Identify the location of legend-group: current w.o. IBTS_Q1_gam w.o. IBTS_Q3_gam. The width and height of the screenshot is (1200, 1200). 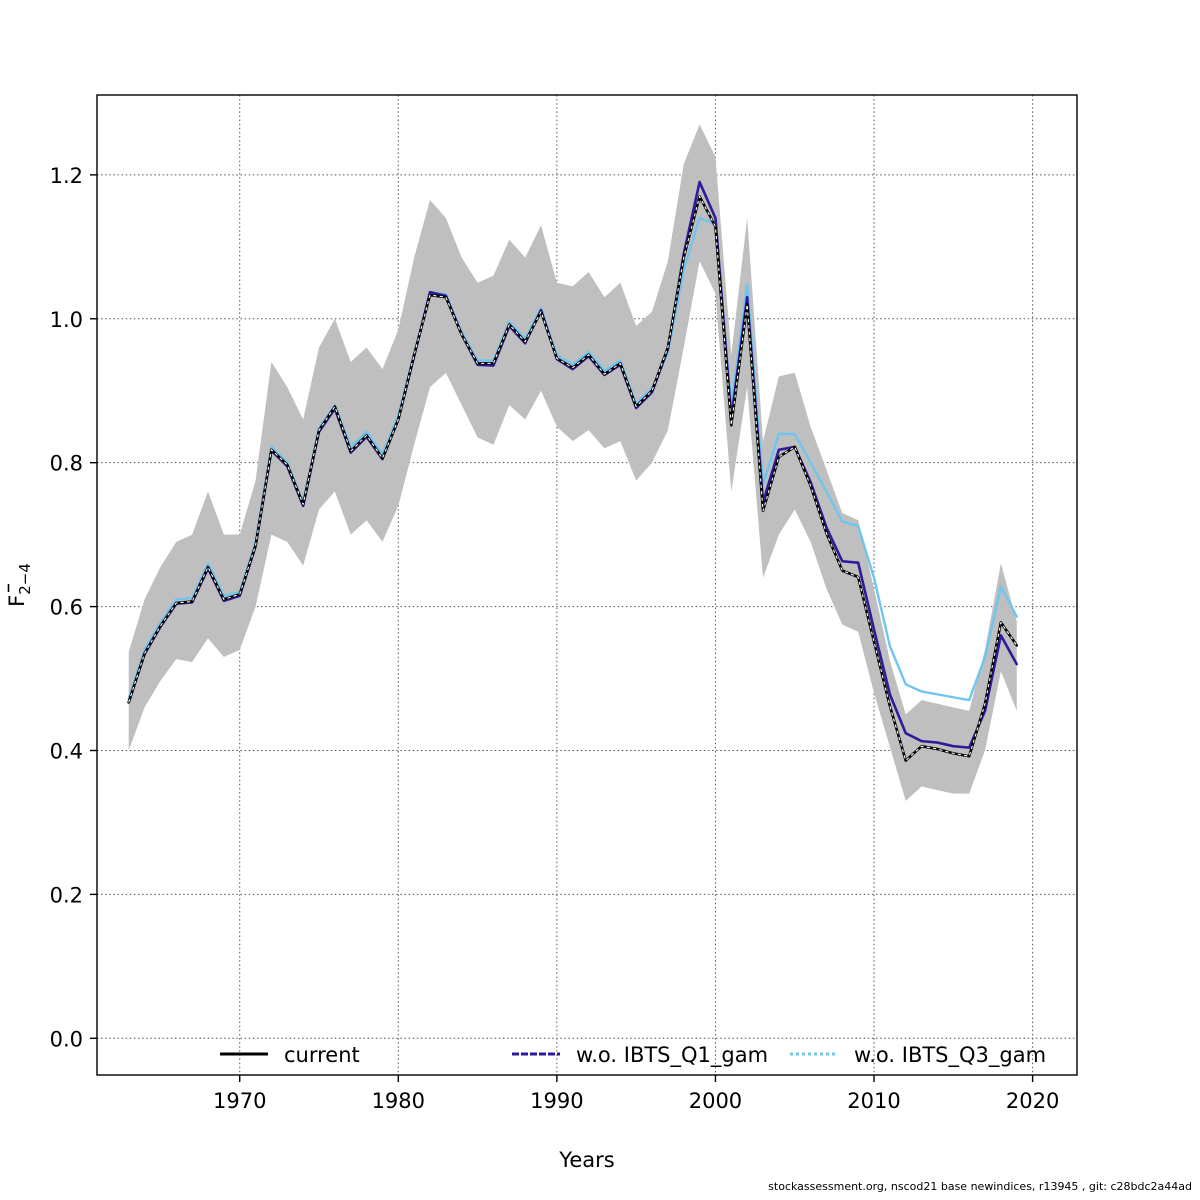
(633, 1055).